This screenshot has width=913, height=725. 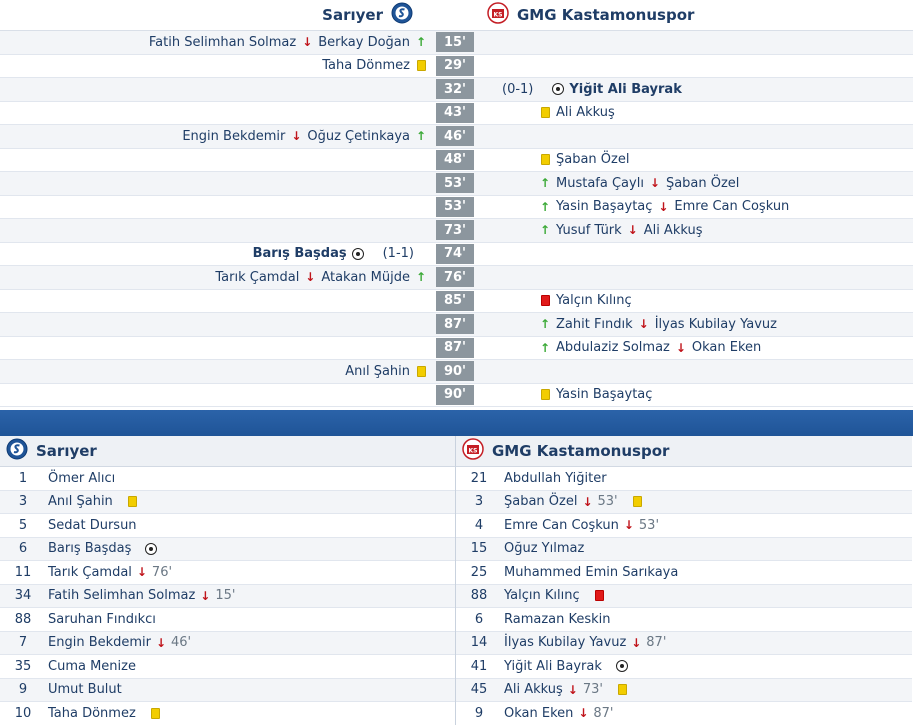 I want to click on lineup-player: Taha Dönmez, so click(x=104, y=713).